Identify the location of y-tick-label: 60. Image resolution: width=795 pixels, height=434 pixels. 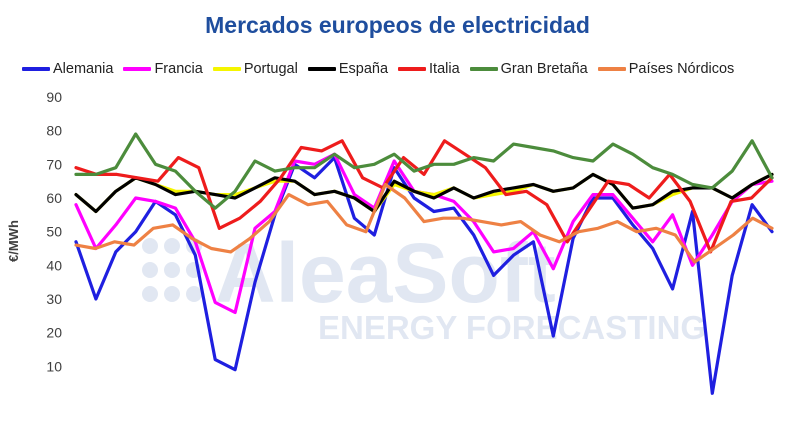
(54, 198).